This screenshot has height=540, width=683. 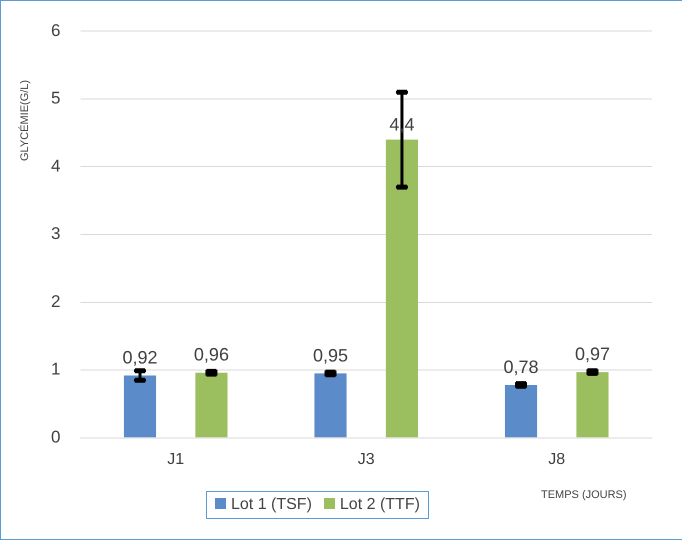 What do you see at coordinates (55, 98) in the screenshot?
I see `y-tick-label: 5` at bounding box center [55, 98].